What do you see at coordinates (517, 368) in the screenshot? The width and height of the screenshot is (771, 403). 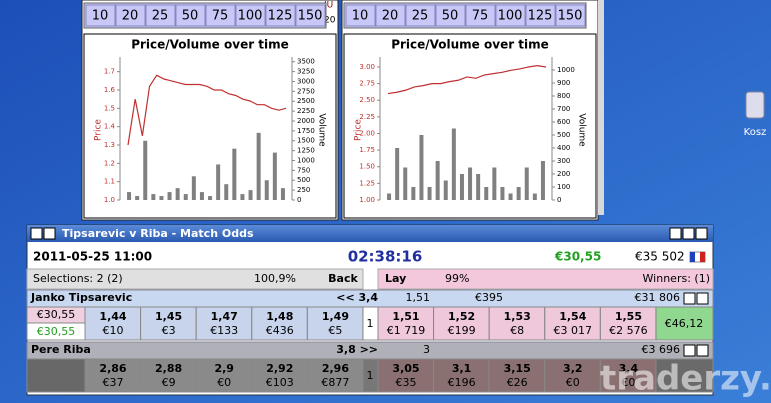 I see `price: 3,15` at bounding box center [517, 368].